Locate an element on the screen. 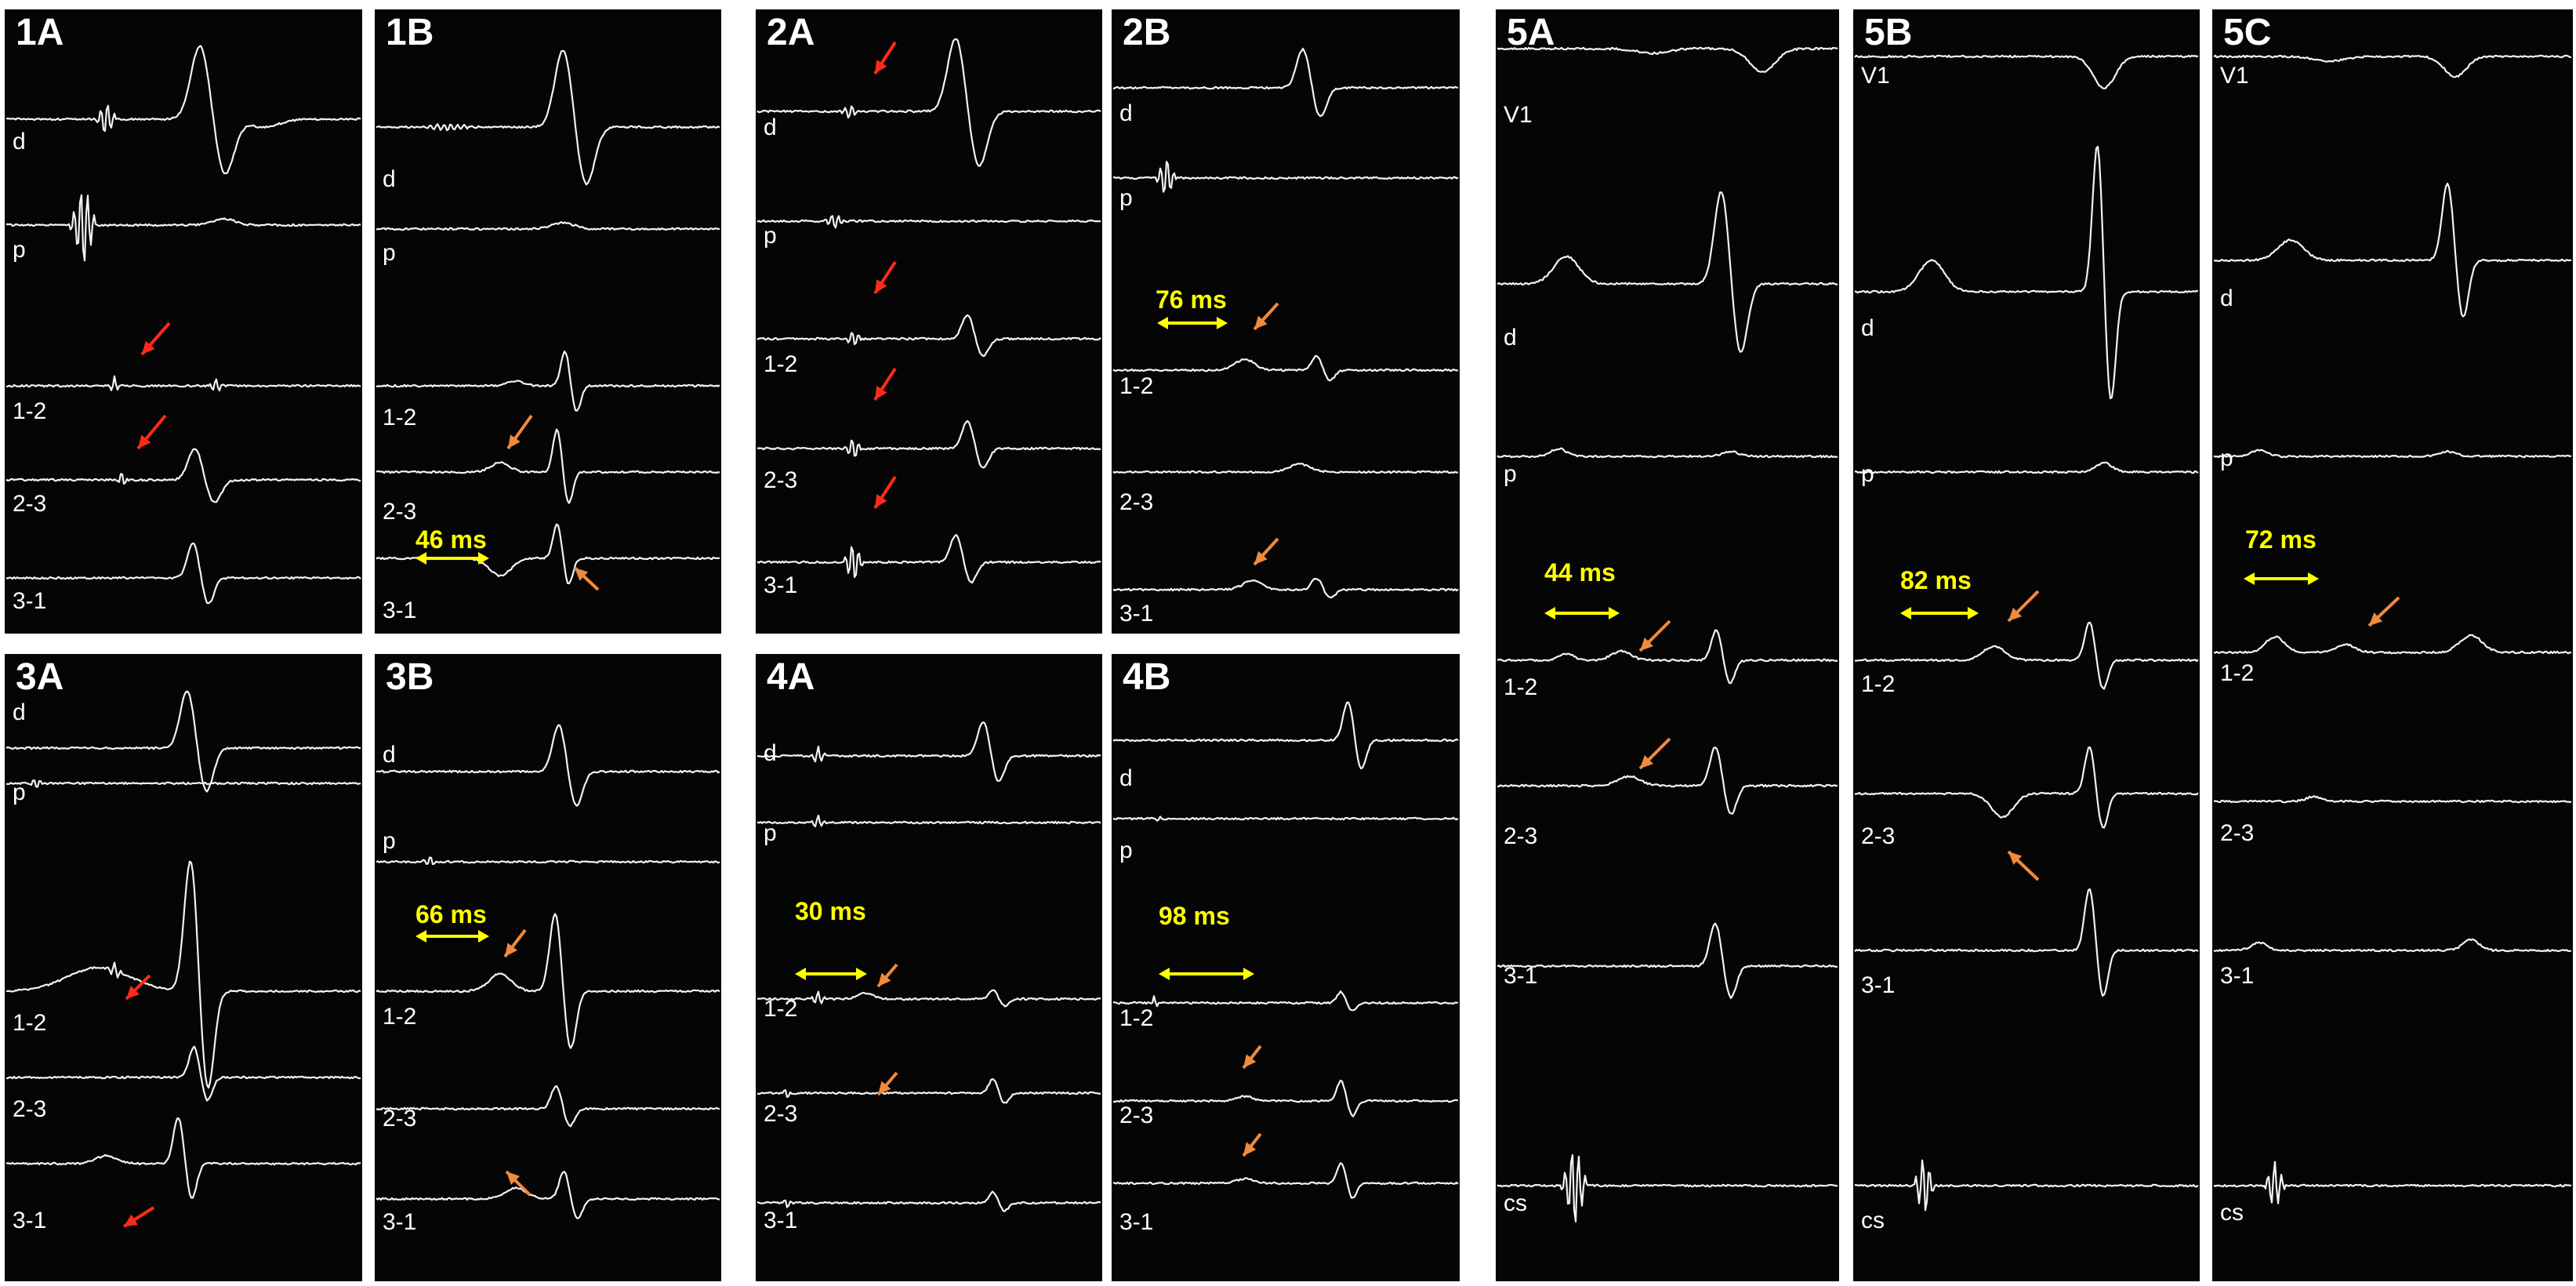 This screenshot has width=2576, height=1286. panel-title: 5A is located at coordinates (1531, 33).